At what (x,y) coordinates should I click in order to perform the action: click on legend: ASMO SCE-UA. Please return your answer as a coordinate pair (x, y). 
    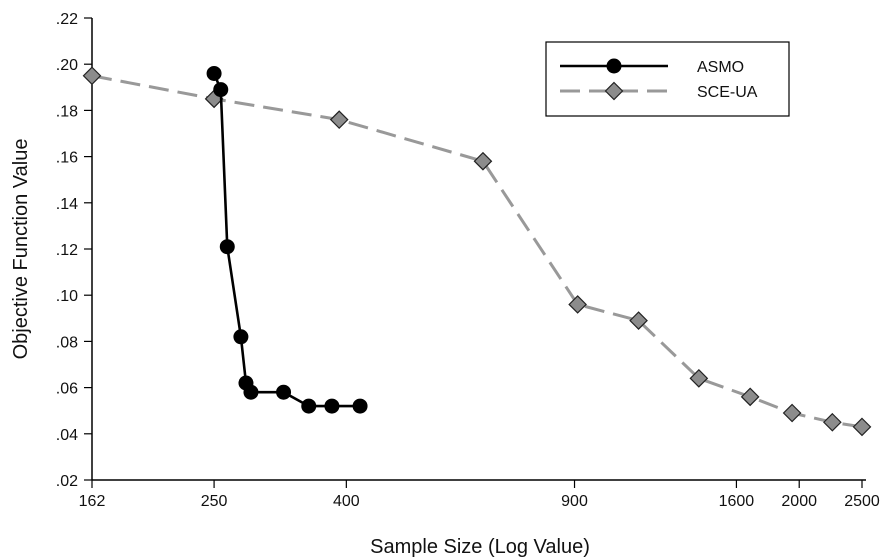
    Looking at the image, I should click on (667, 79).